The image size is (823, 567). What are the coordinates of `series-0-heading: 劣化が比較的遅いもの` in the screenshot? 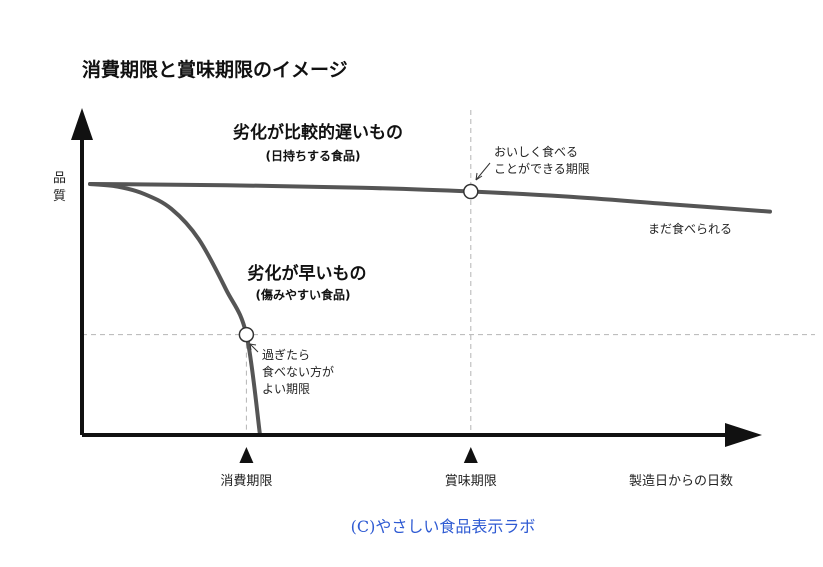 It's located at (318, 132).